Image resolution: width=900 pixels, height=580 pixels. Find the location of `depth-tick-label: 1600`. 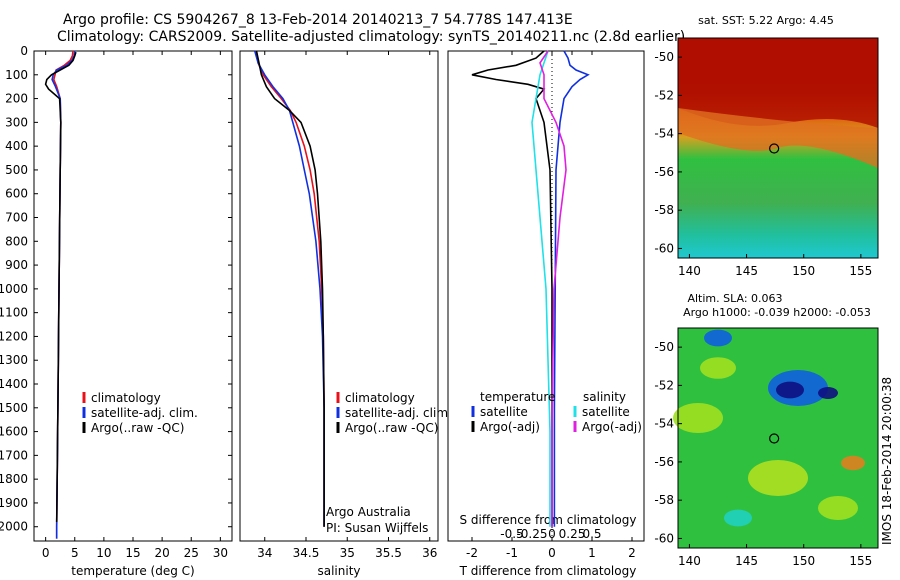

depth-tick-label: 1600 is located at coordinates (14, 432).